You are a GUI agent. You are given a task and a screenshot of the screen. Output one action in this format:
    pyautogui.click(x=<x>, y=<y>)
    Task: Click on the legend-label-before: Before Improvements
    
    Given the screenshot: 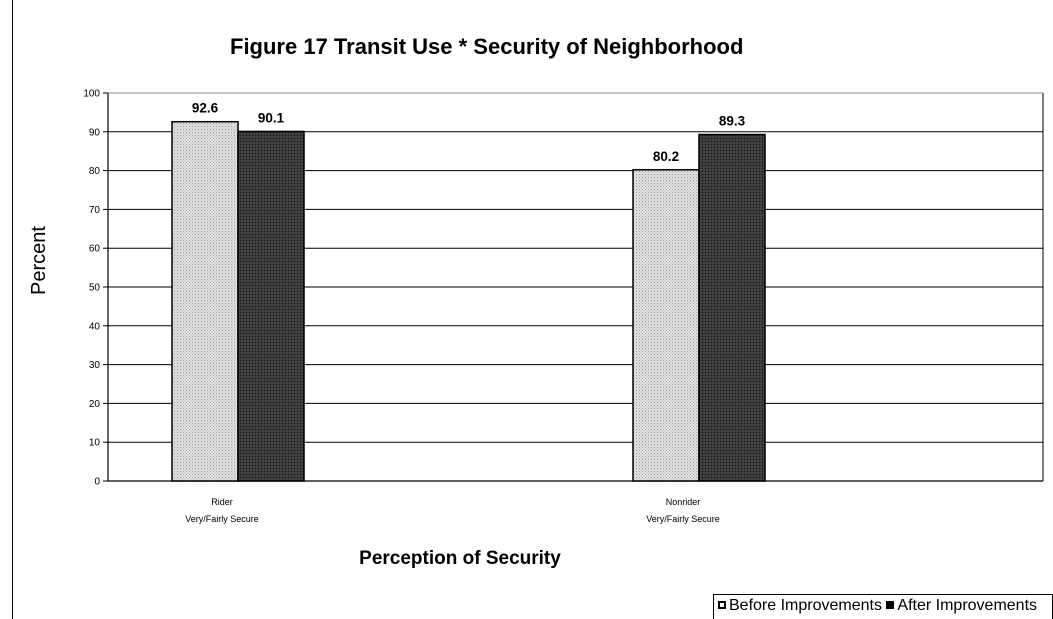 What is the action you would take?
    pyautogui.click(x=805, y=605)
    